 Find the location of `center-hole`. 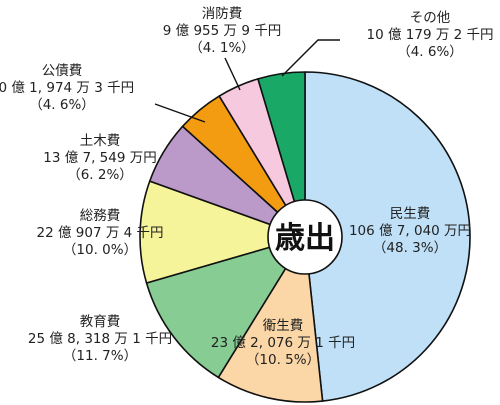

center-hole is located at coordinates (305, 237).